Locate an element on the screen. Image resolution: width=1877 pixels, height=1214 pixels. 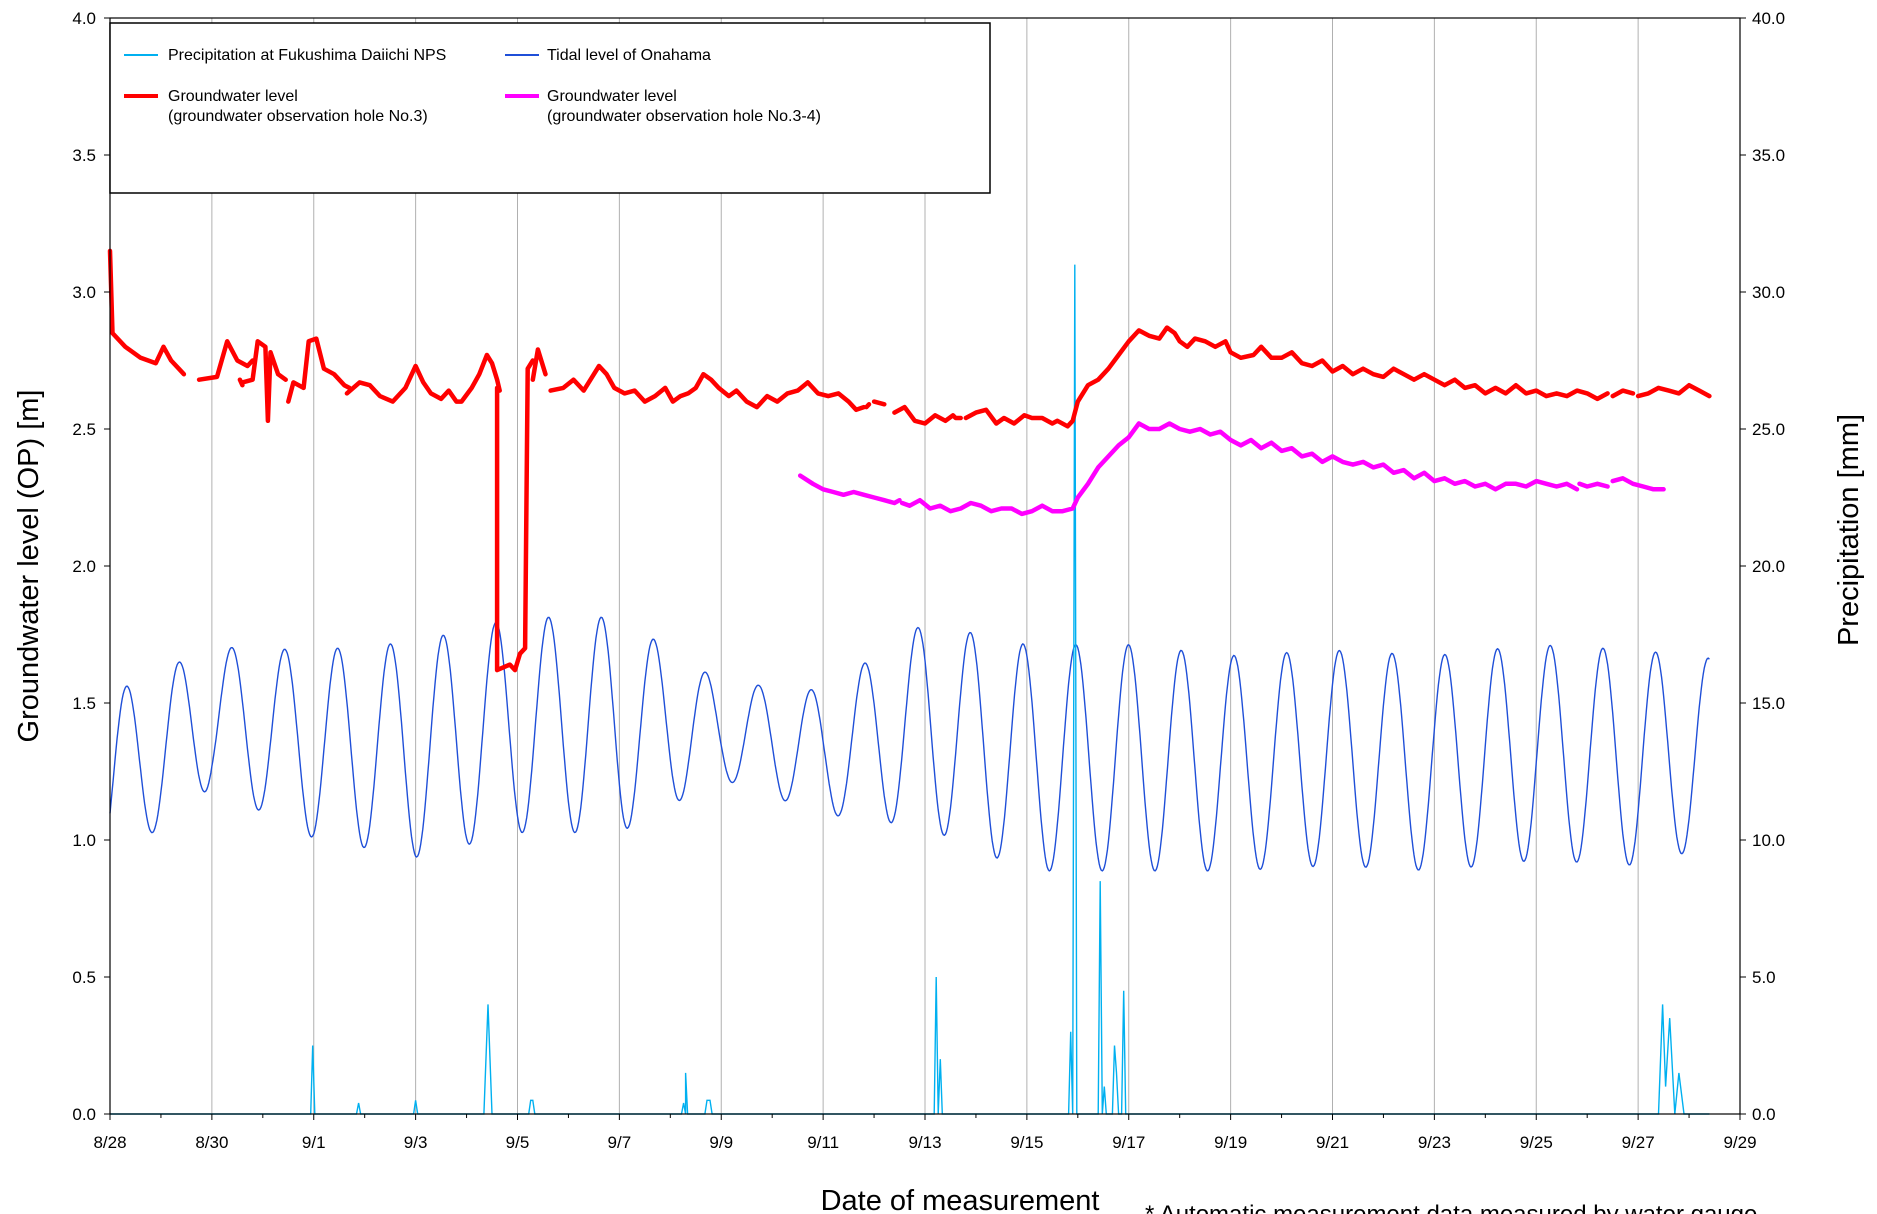
y-right-tick-label: 15.0 is located at coordinates (1768, 703).